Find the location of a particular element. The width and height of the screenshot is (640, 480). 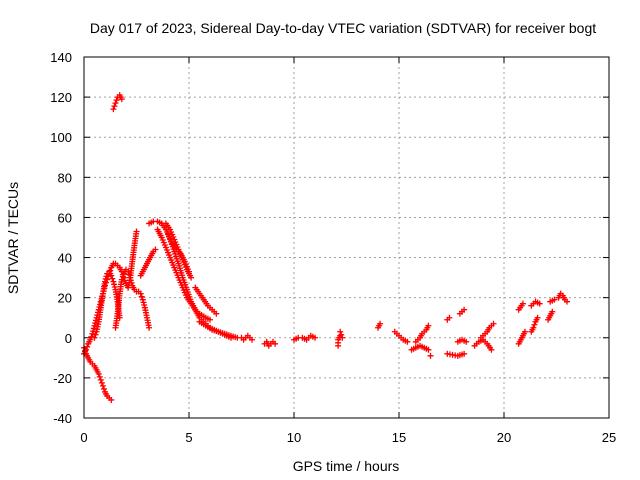

x-tick-label: 5 is located at coordinates (188, 437).